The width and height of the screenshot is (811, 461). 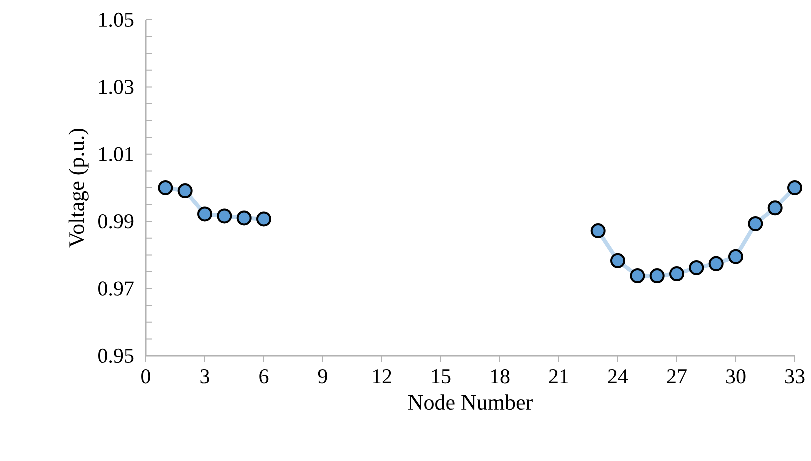 I want to click on x-tick-label: 33, so click(x=795, y=377).